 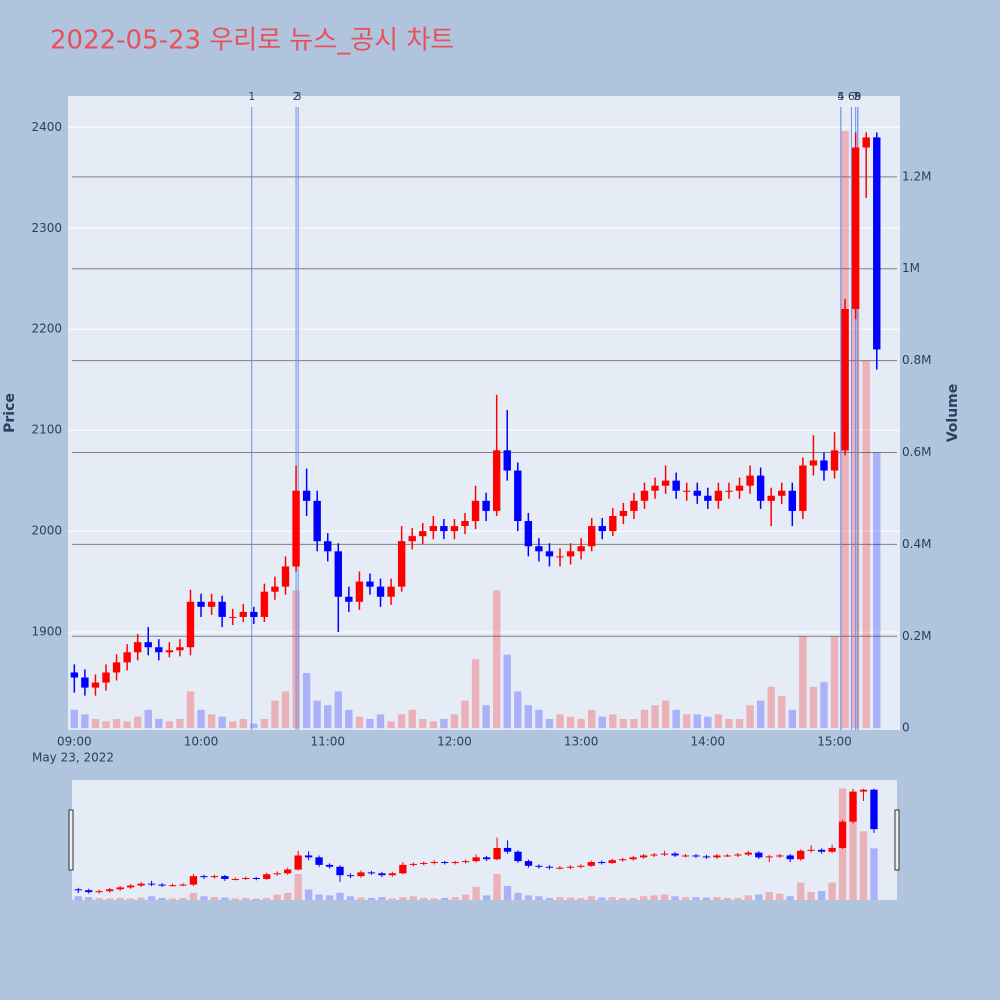 What do you see at coordinates (298, 96) in the screenshot?
I see `news-label: 3` at bounding box center [298, 96].